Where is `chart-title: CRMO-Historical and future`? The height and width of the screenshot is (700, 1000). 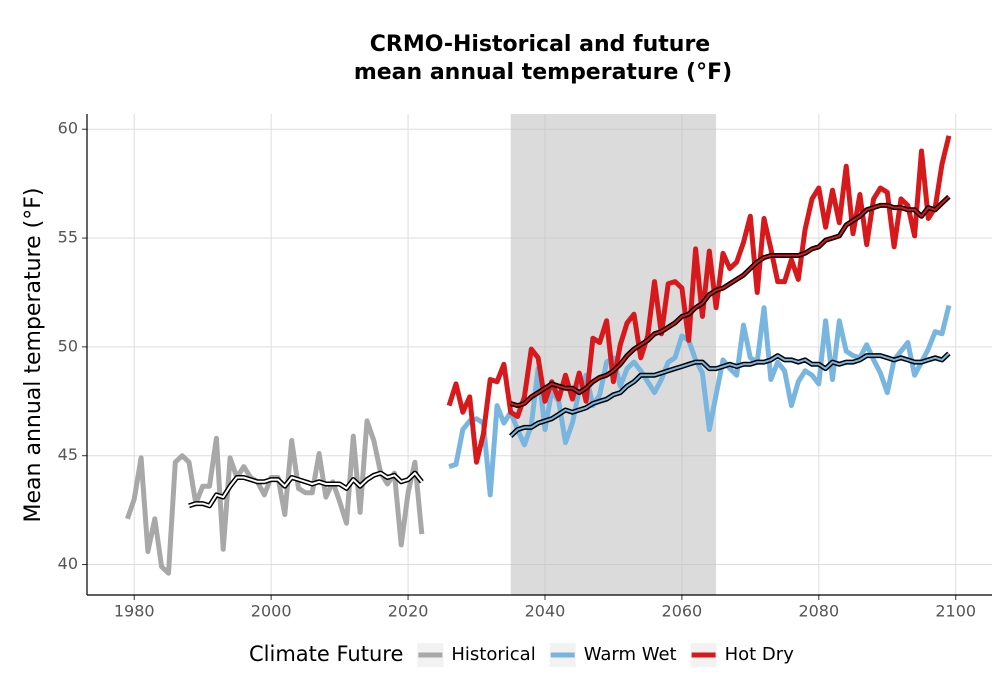 chart-title: CRMO-Historical and future is located at coordinates (540, 44).